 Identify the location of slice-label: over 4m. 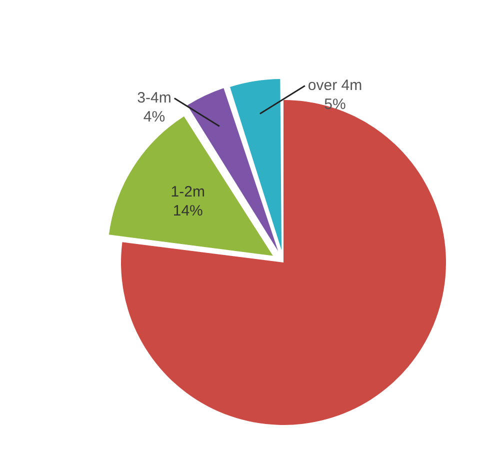
(335, 85).